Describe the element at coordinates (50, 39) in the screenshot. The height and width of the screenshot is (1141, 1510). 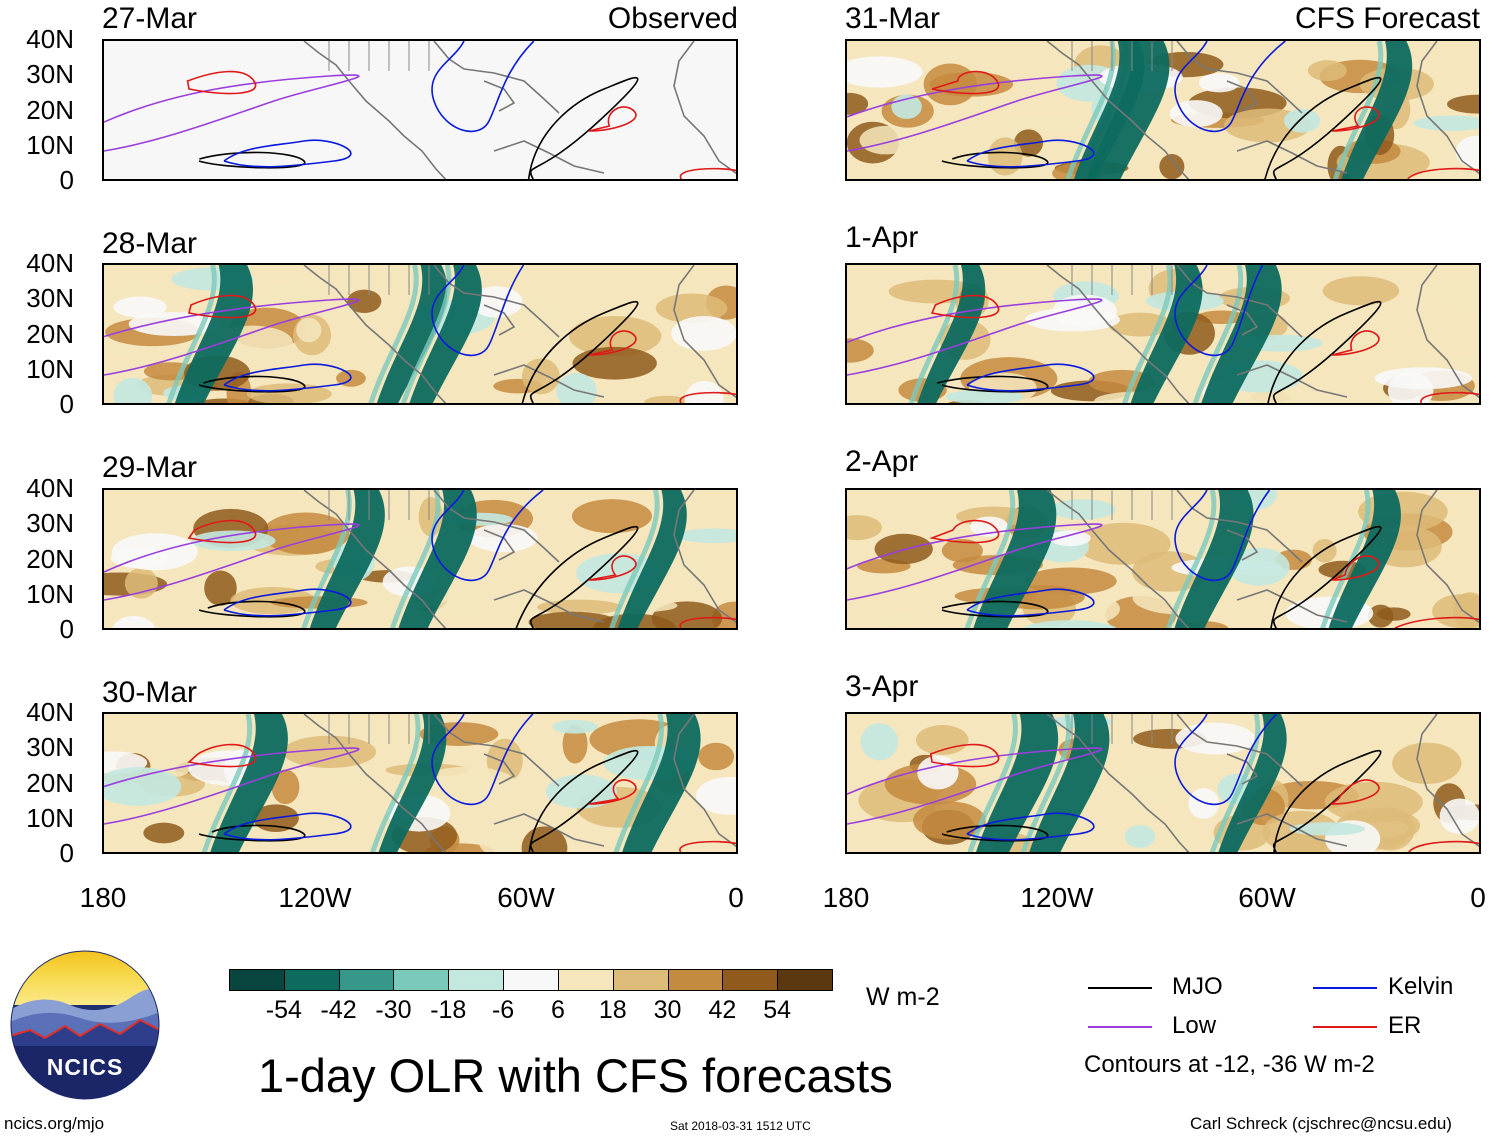
I see `latitude-label: 40N` at that location.